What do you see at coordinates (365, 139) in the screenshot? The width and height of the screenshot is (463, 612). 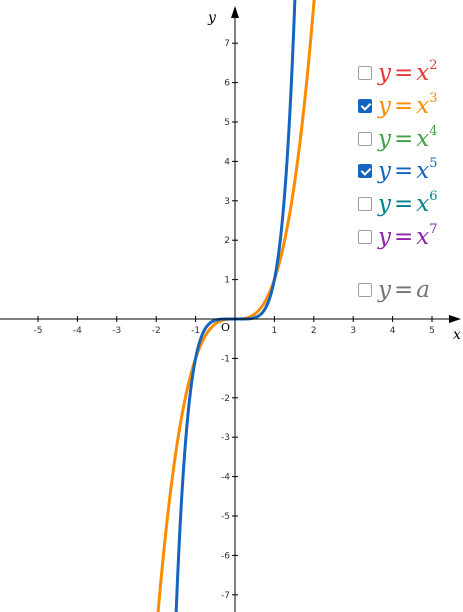 I see `checkbox-x4` at bounding box center [365, 139].